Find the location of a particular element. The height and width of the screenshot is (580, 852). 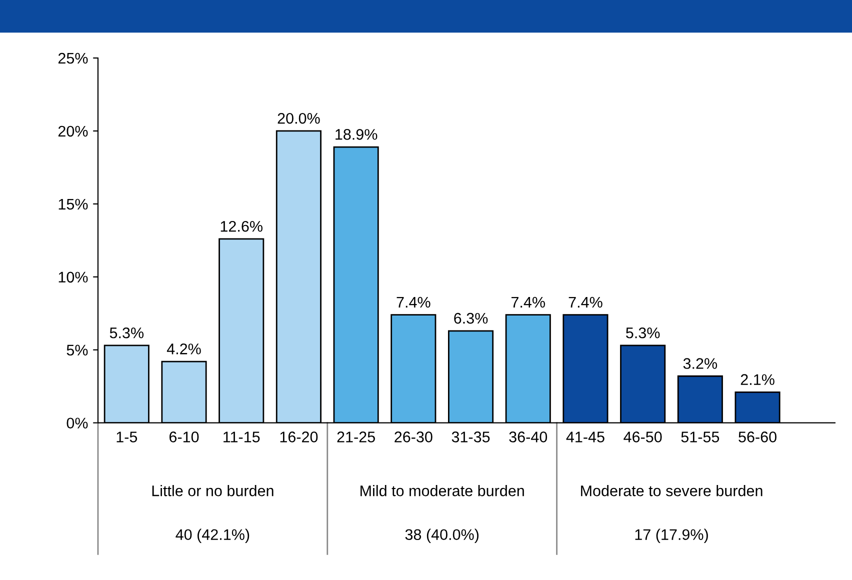

x-tick-label: 41-45 is located at coordinates (585, 437).